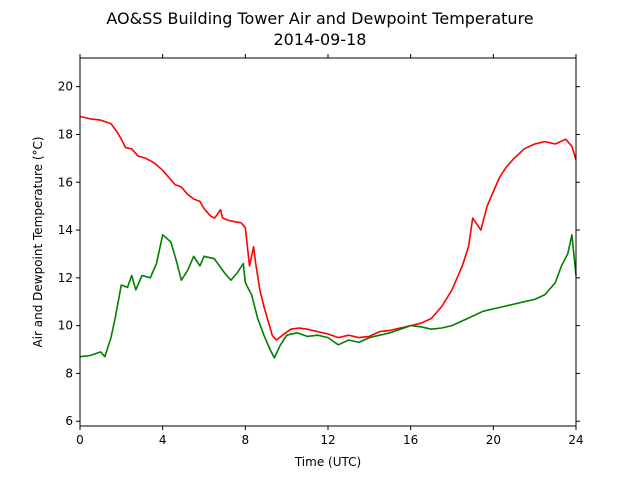  What do you see at coordinates (493, 440) in the screenshot?
I see `x-tick-label: 20` at bounding box center [493, 440].